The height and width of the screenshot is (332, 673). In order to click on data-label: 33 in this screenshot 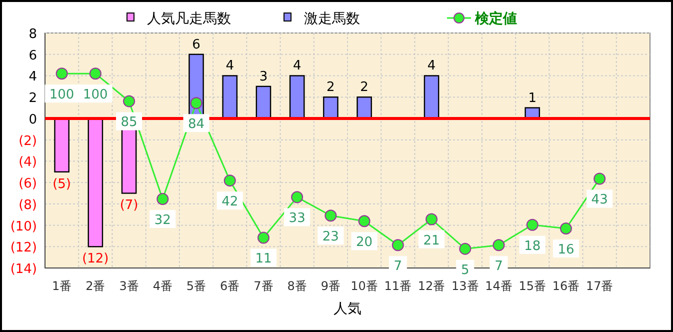, I will do `click(297, 218)`.